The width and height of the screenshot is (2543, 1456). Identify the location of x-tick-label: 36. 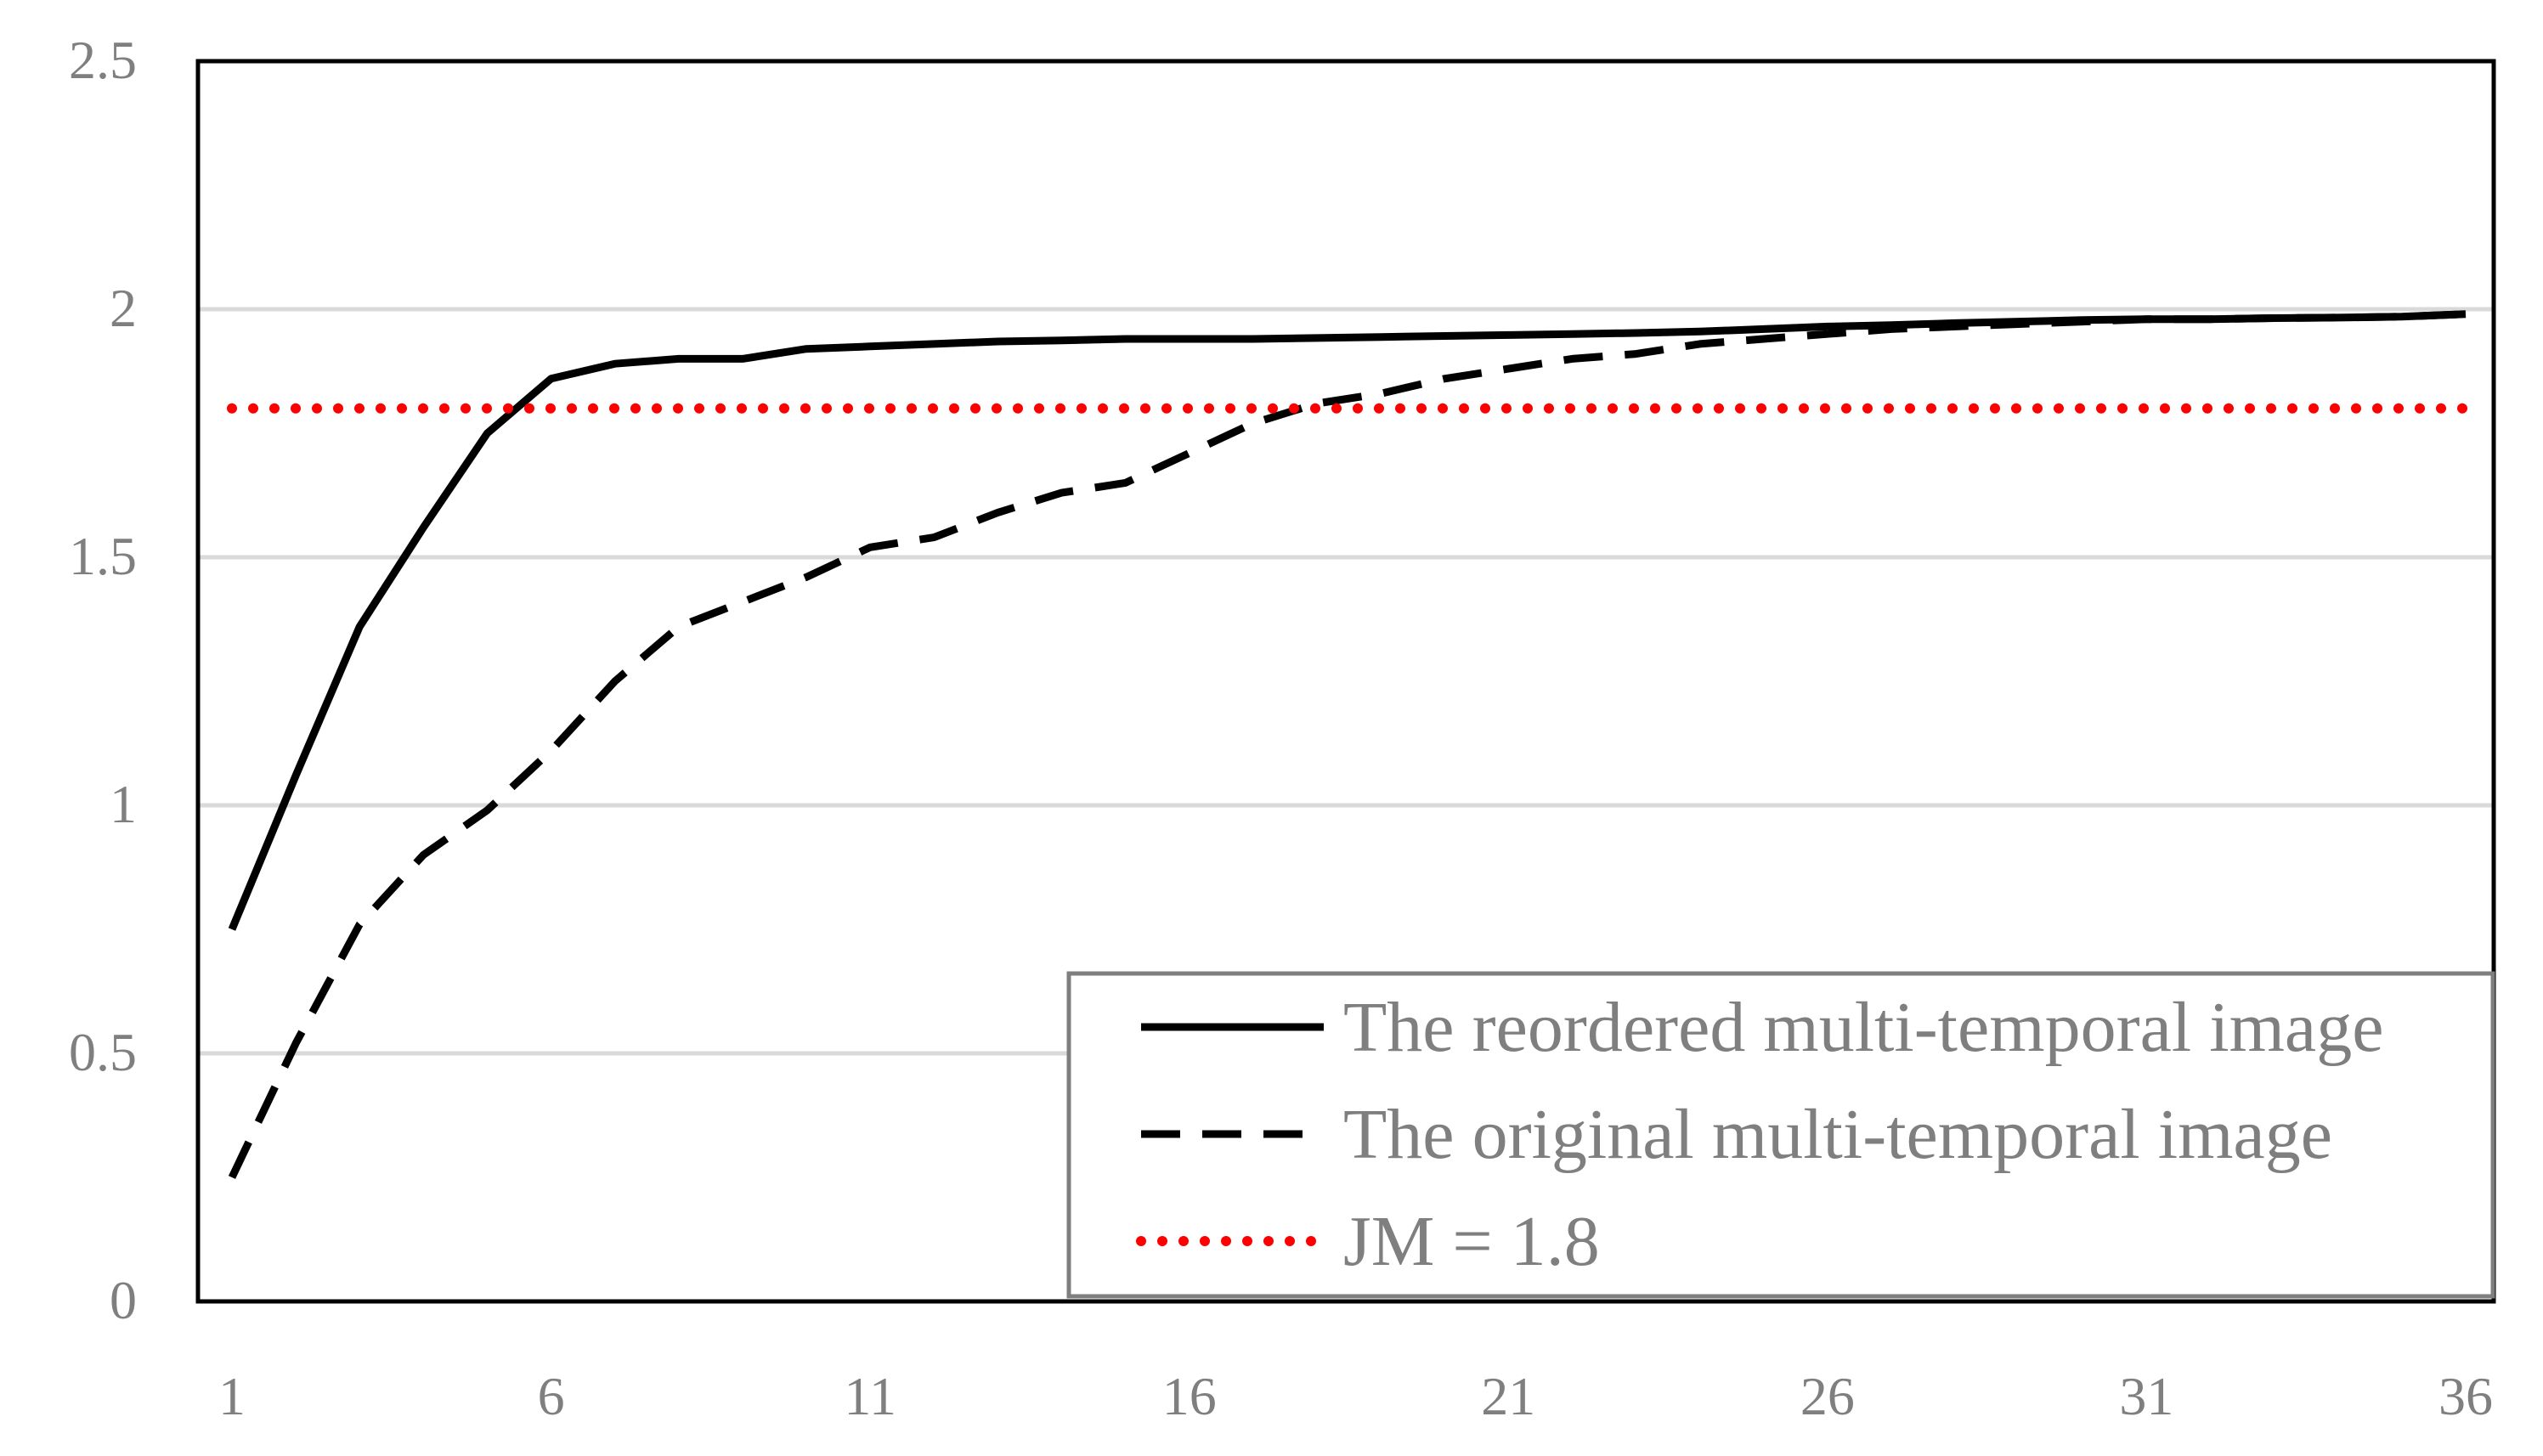
(2465, 1396).